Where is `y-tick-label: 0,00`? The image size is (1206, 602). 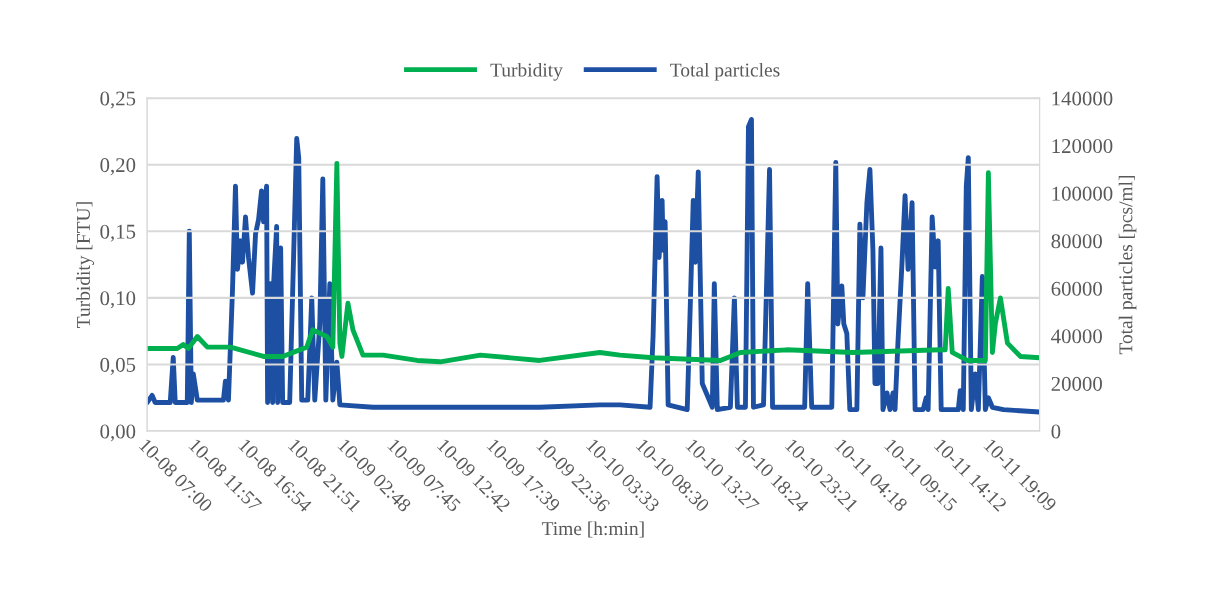
y-tick-label: 0,00 is located at coordinates (118, 433).